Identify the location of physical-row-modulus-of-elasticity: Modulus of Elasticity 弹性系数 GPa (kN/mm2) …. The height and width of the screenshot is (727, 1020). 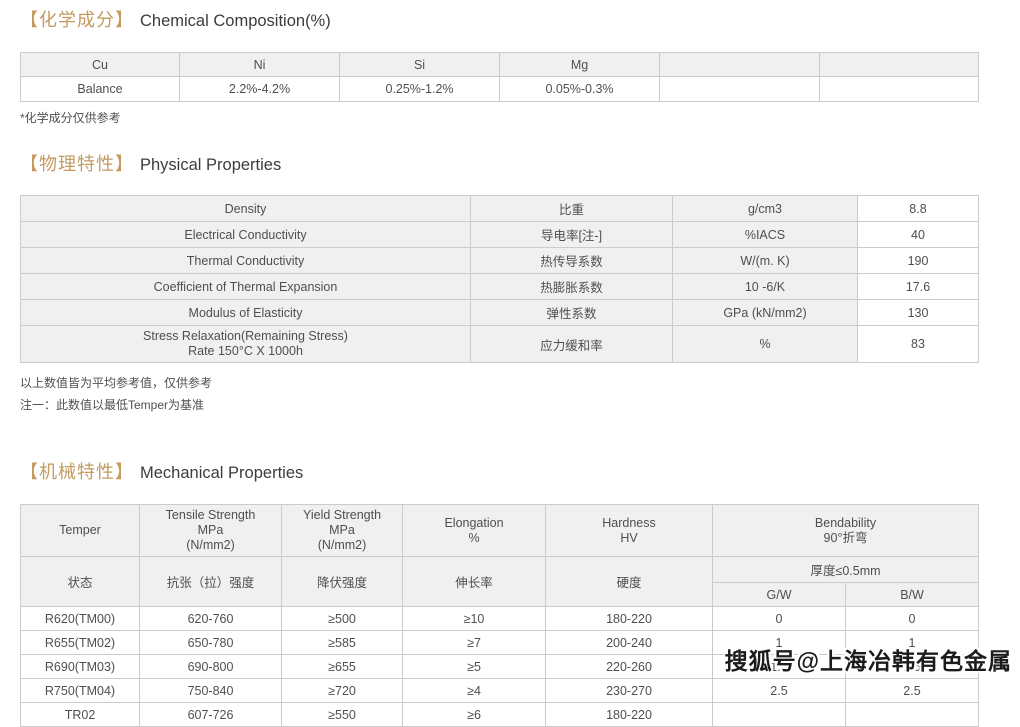
(499, 312).